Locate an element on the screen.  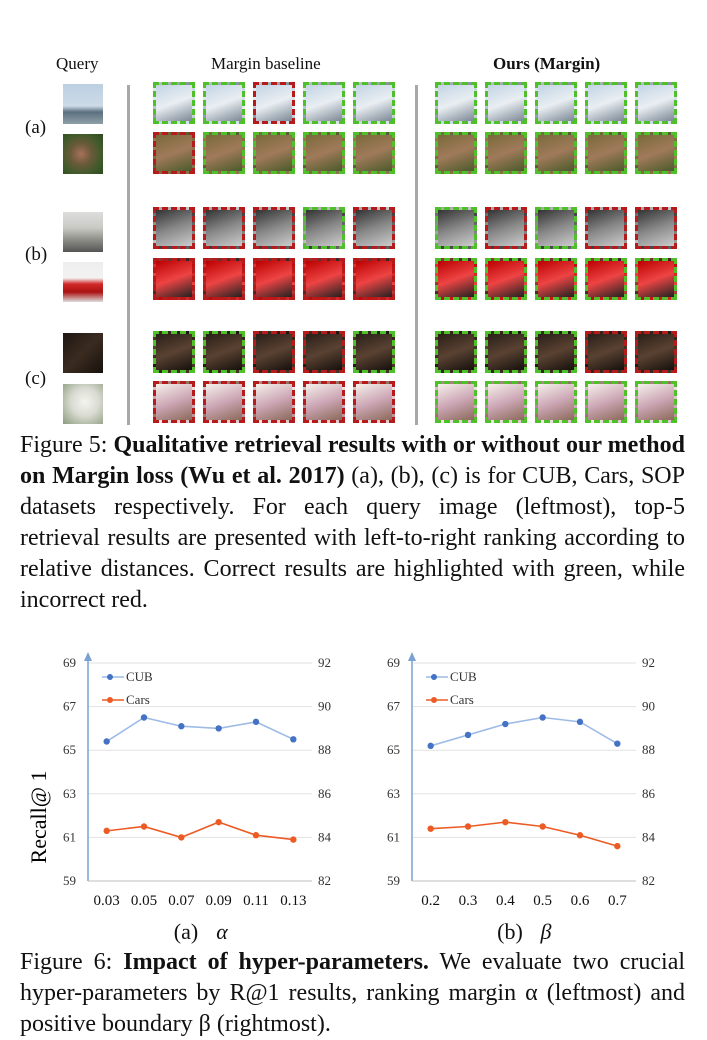
y-left-tick-label: 63 is located at coordinates (393, 793).